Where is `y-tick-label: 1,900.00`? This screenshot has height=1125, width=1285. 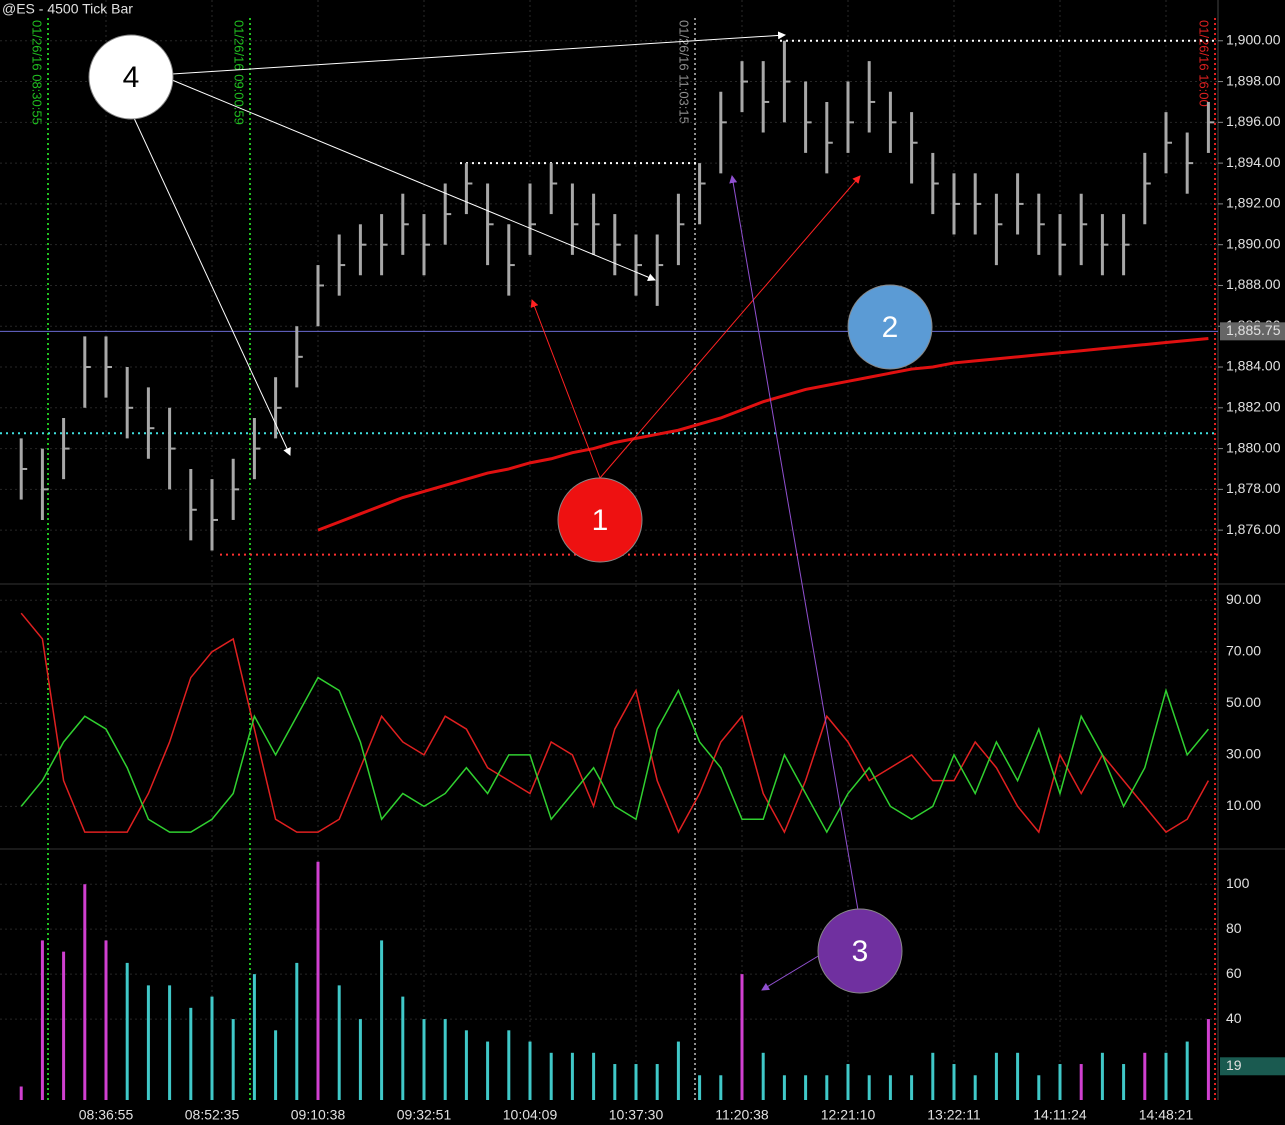
y-tick-label: 1,900.00 is located at coordinates (1253, 39).